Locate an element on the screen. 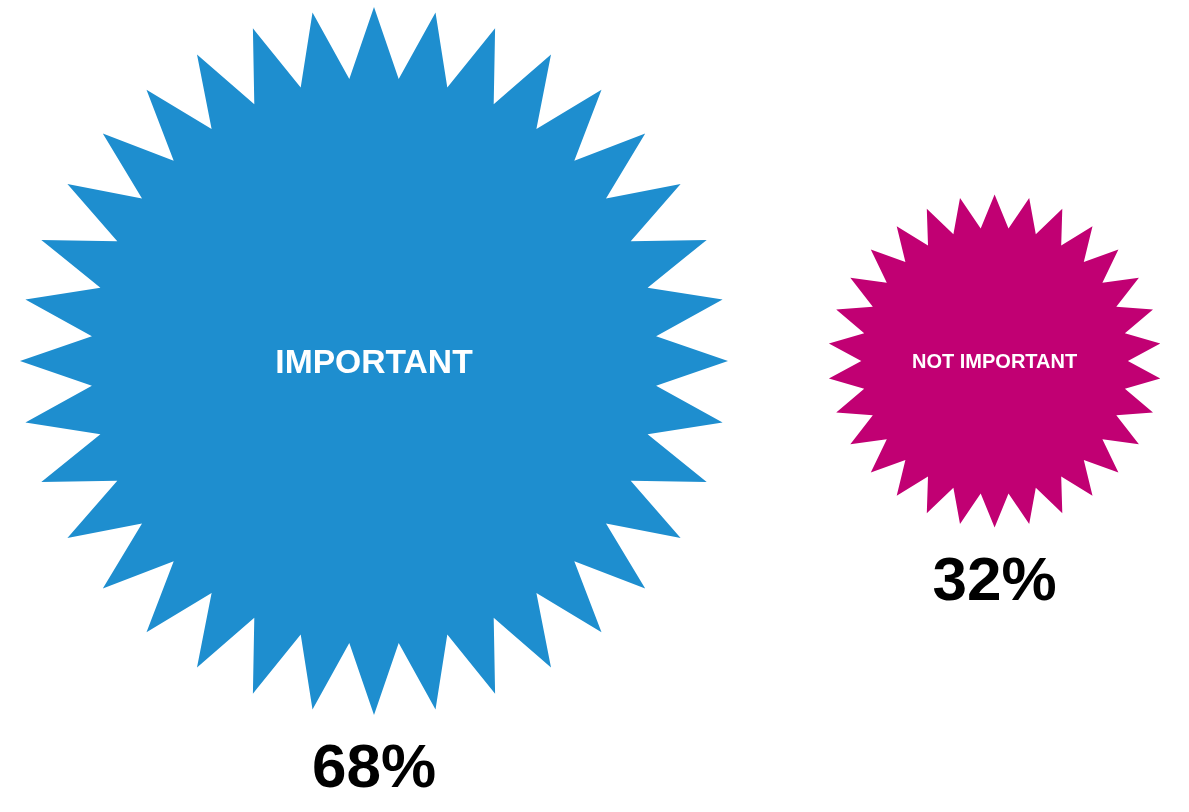  category-label: IMPORTANT is located at coordinates (374, 361).